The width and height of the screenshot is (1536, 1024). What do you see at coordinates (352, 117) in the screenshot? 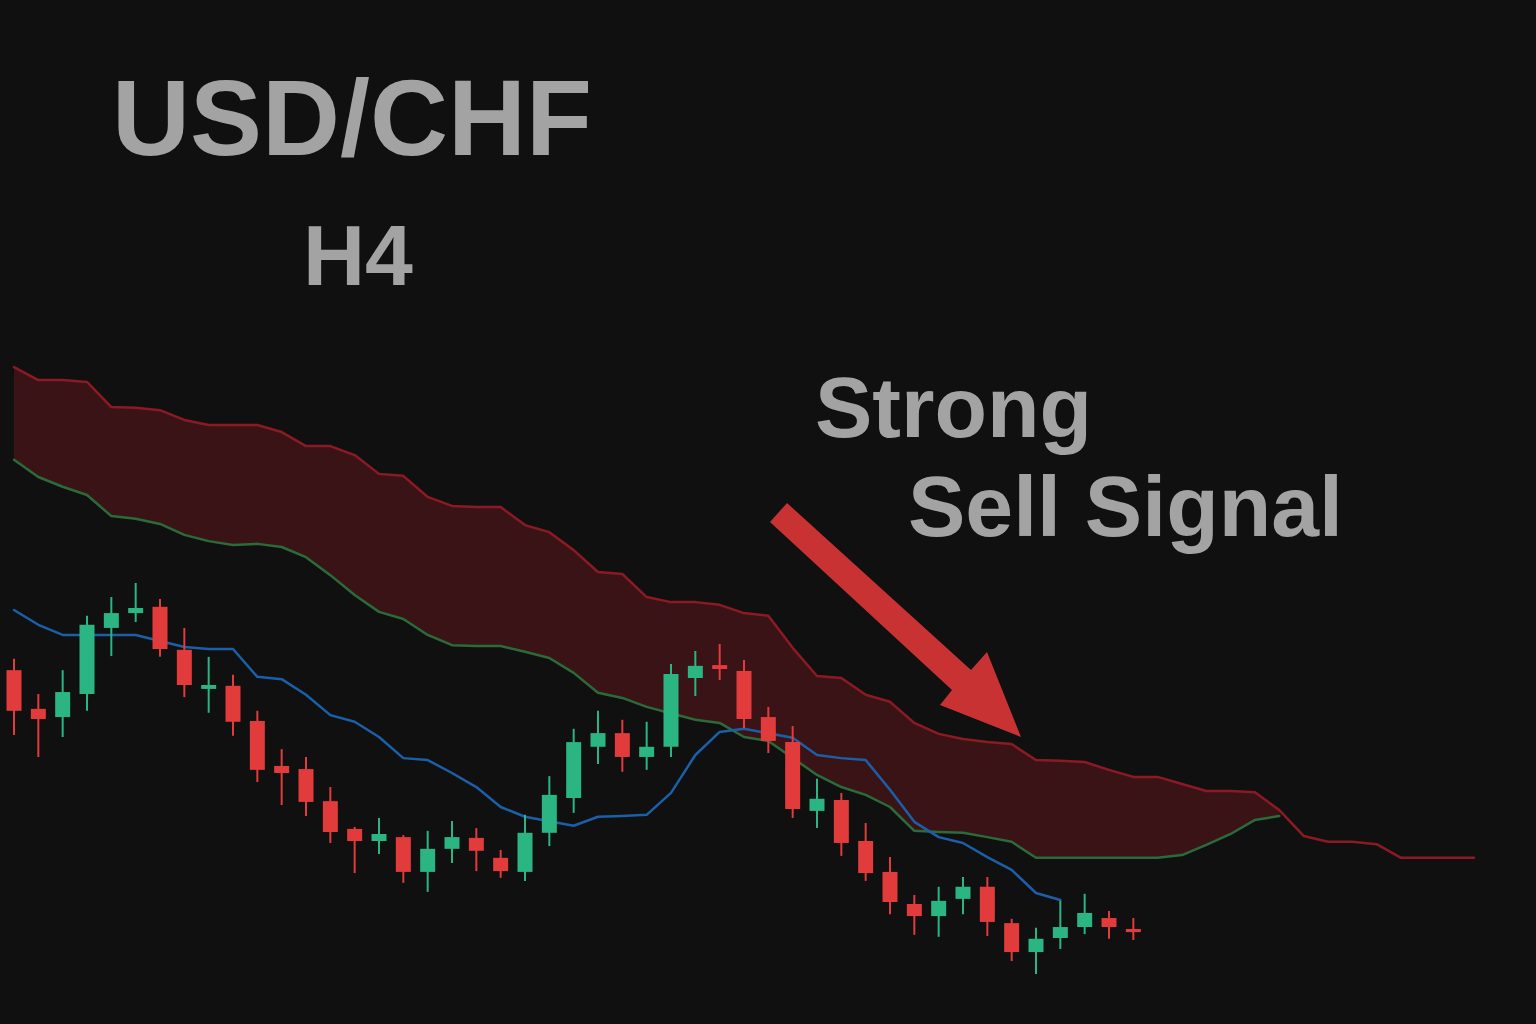
I see `text: USD/CHF` at bounding box center [352, 117].